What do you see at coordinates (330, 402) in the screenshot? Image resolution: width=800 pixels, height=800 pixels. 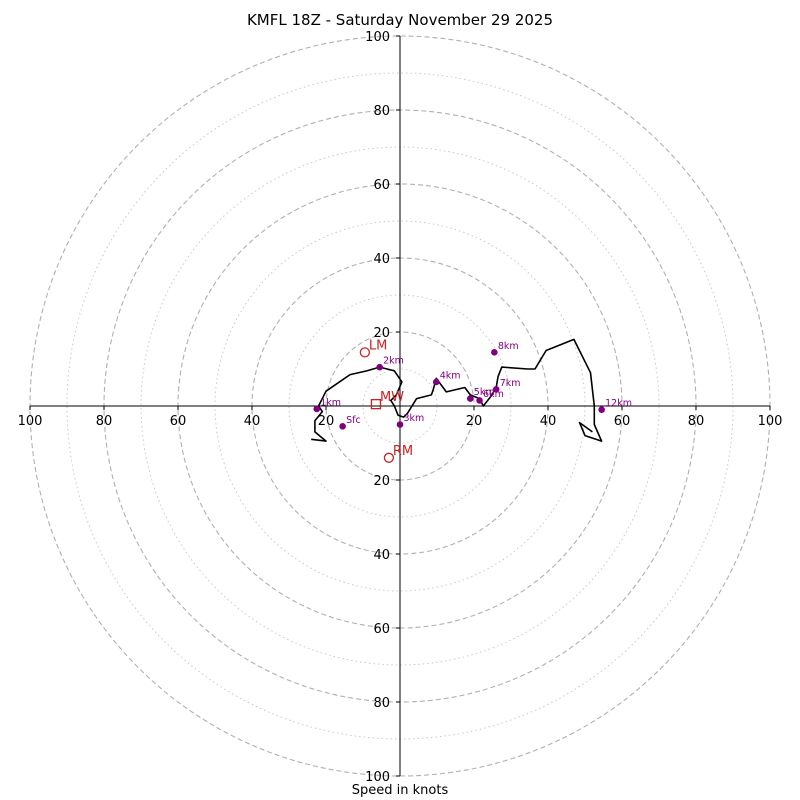 I see `height-label-1km: 1km` at bounding box center [330, 402].